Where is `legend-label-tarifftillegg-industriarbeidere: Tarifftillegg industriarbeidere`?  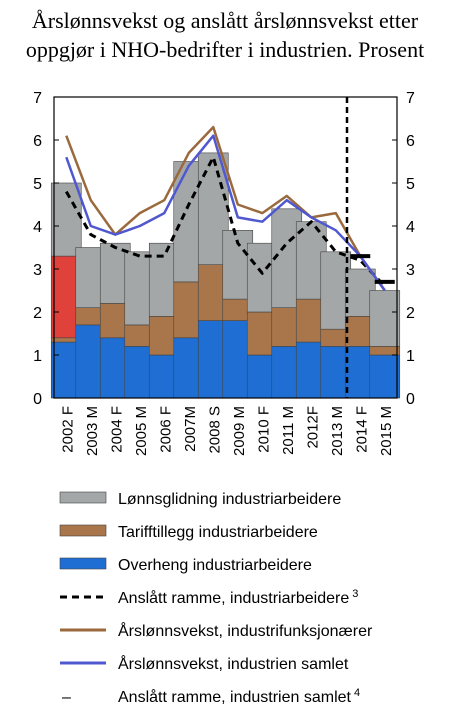
legend-label-tarifftillegg-industriarbeidere: Tarifftillegg industriarbeidere is located at coordinates (218, 532).